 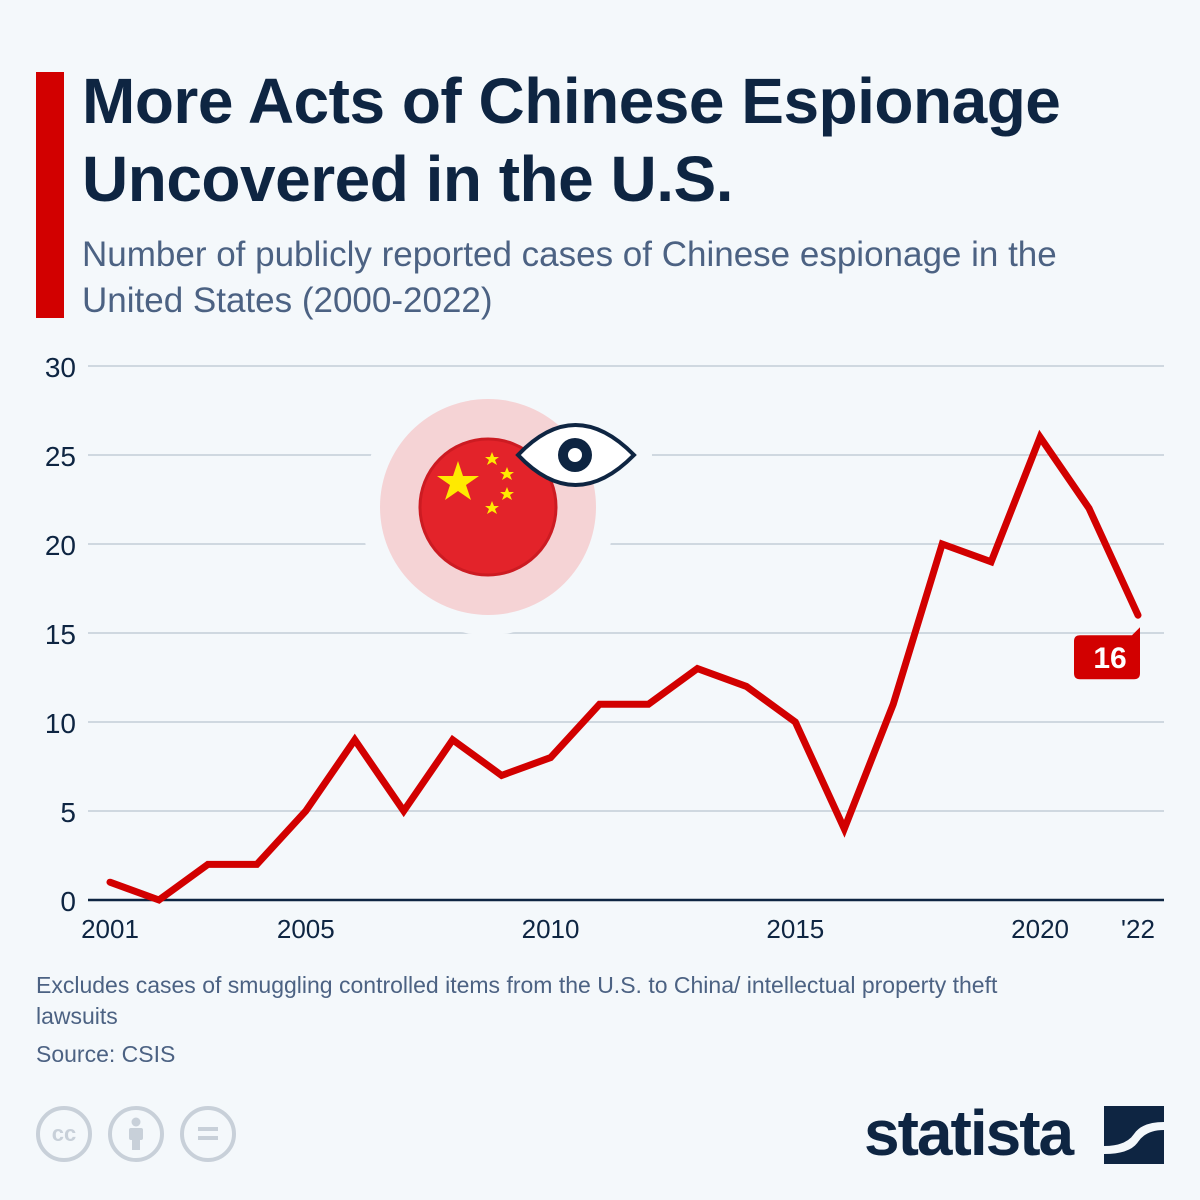 I want to click on cc-label: cc, so click(x=64, y=1133).